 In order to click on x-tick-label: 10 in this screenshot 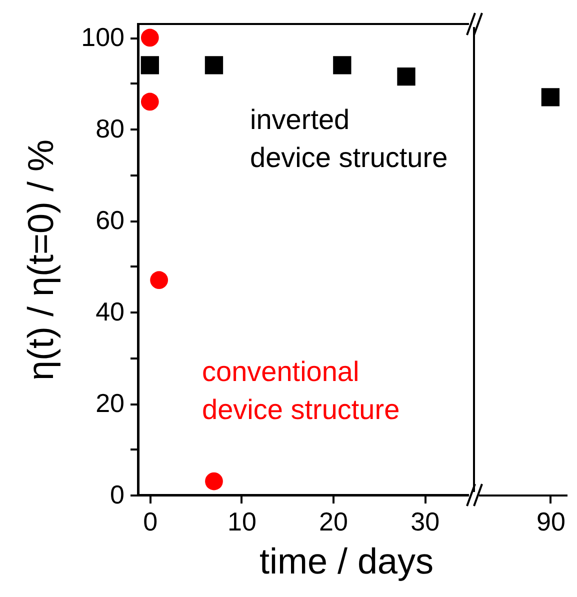, I will do `click(241, 521)`.